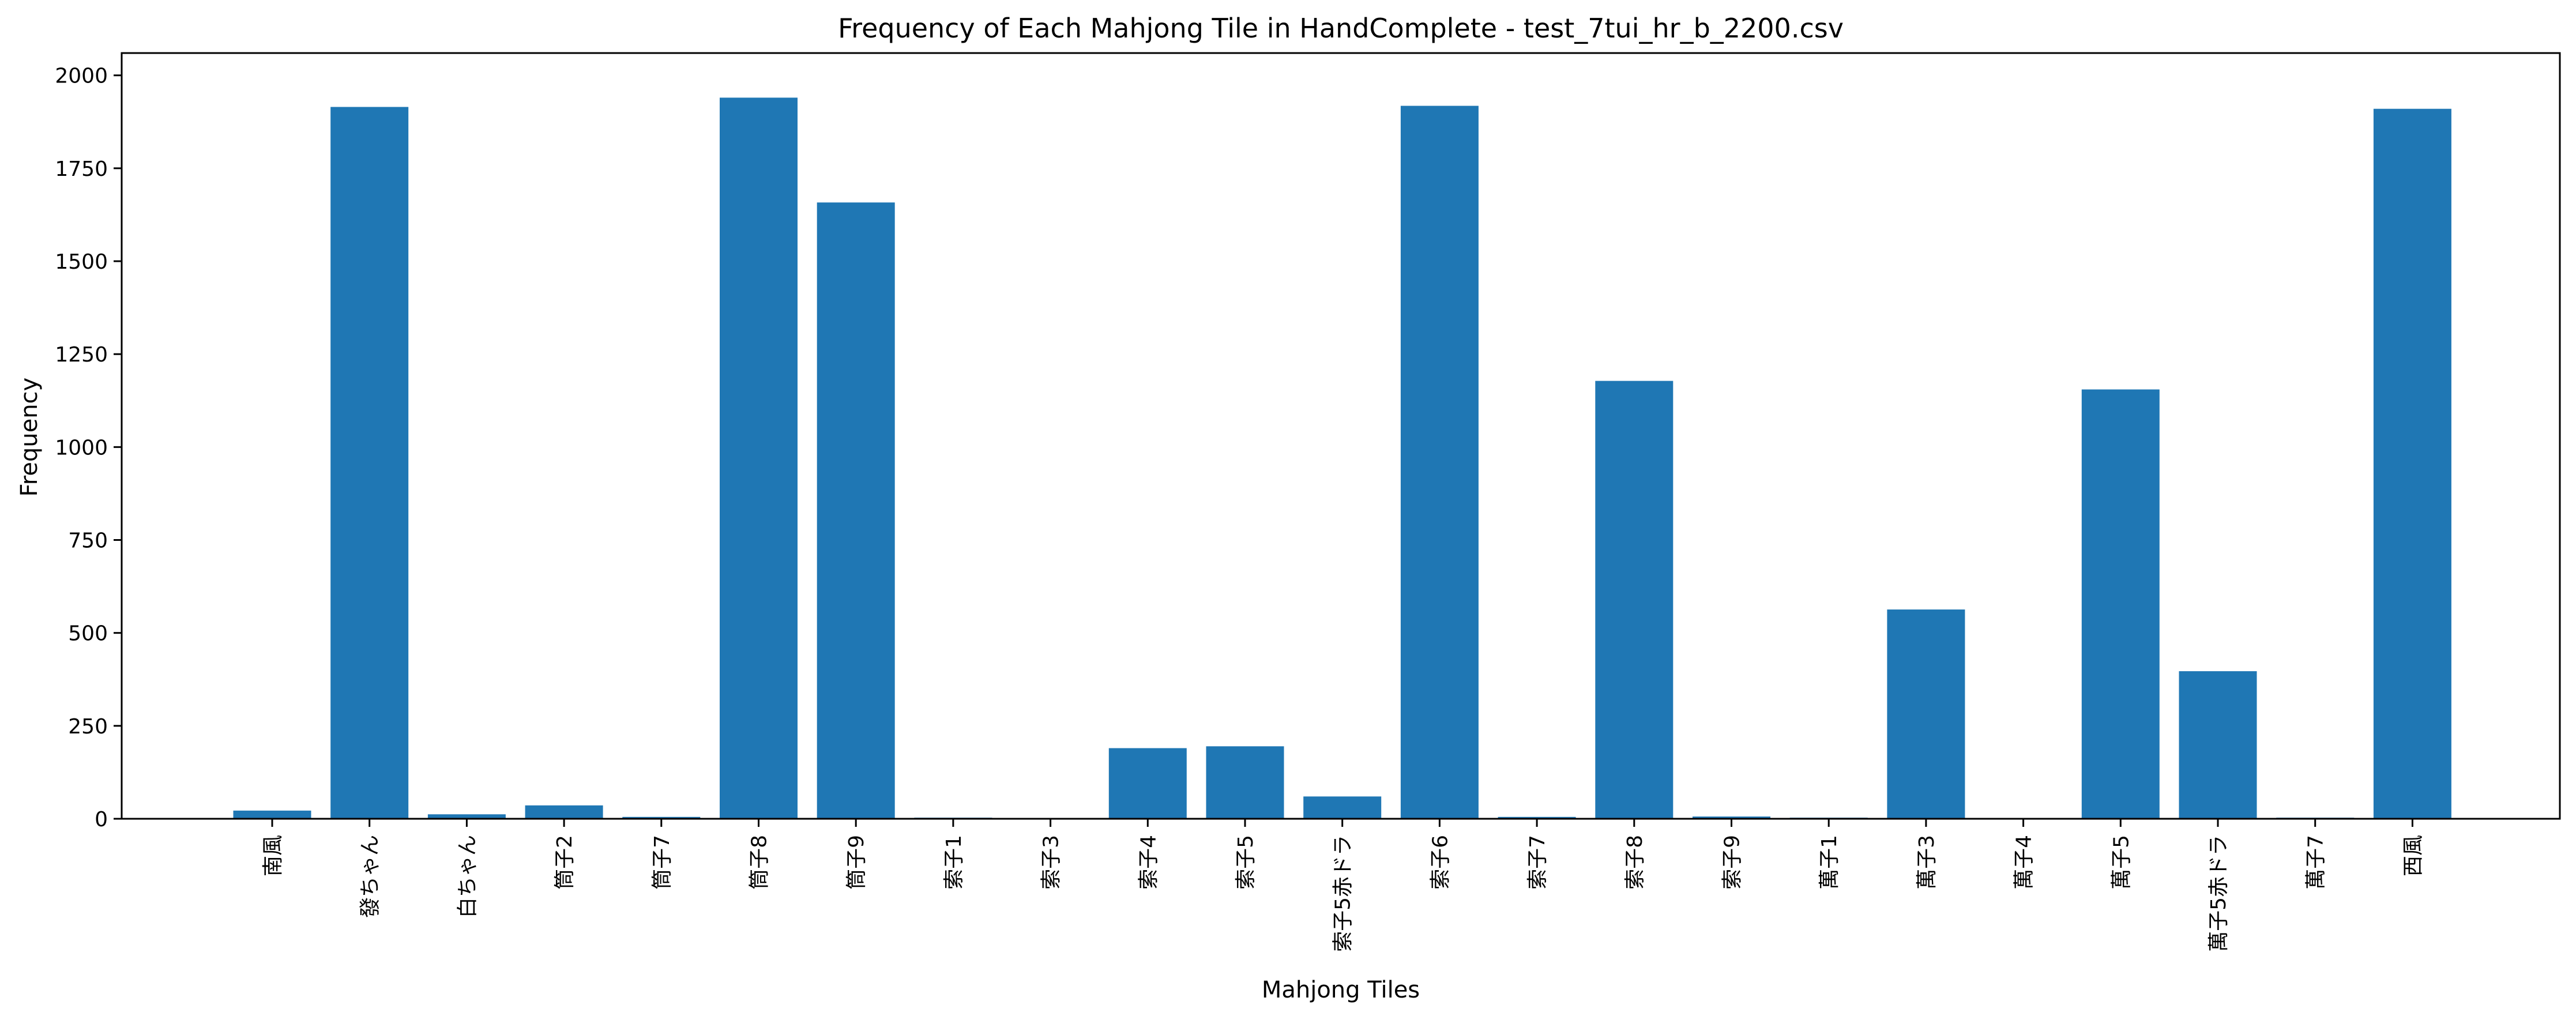 The height and width of the screenshot is (1020, 2576). Describe the element at coordinates (954, 862) in the screenshot. I see `x-tick-label: 索子1` at that location.